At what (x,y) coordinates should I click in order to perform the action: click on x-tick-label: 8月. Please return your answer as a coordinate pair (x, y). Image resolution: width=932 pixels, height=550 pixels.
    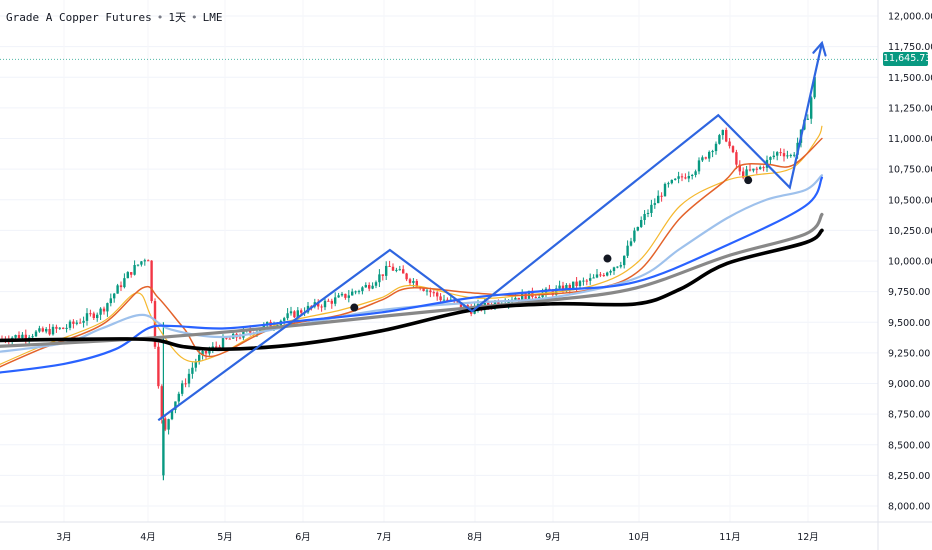
    Looking at the image, I should click on (475, 537).